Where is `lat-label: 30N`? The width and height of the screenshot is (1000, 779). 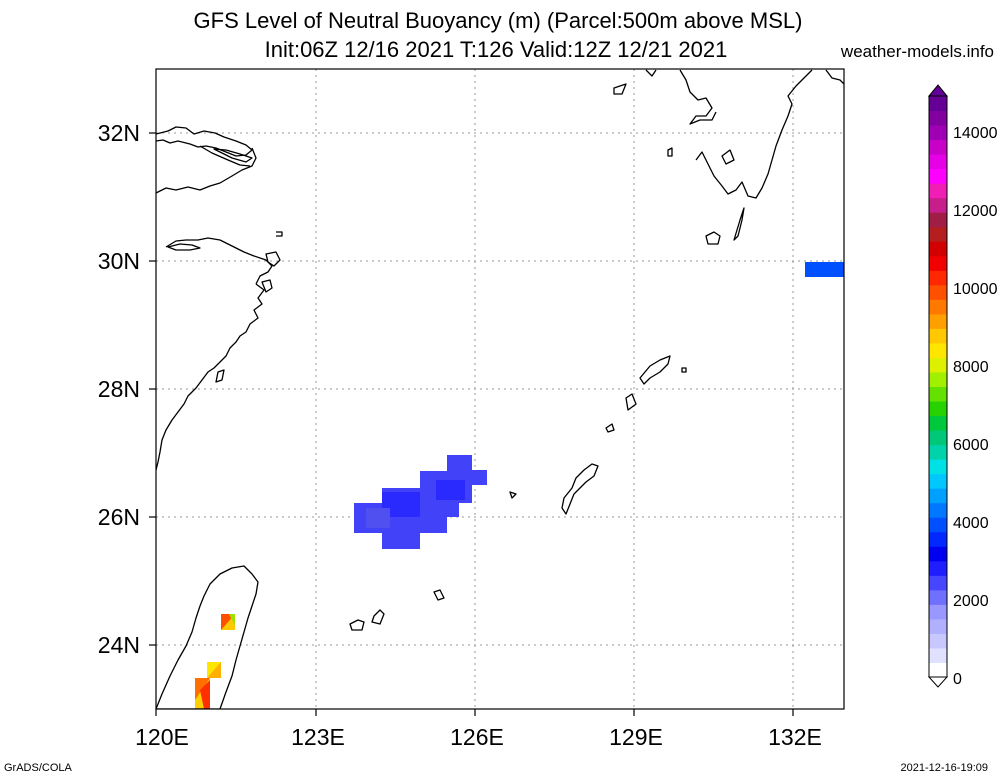
lat-label: 30N is located at coordinates (119, 261).